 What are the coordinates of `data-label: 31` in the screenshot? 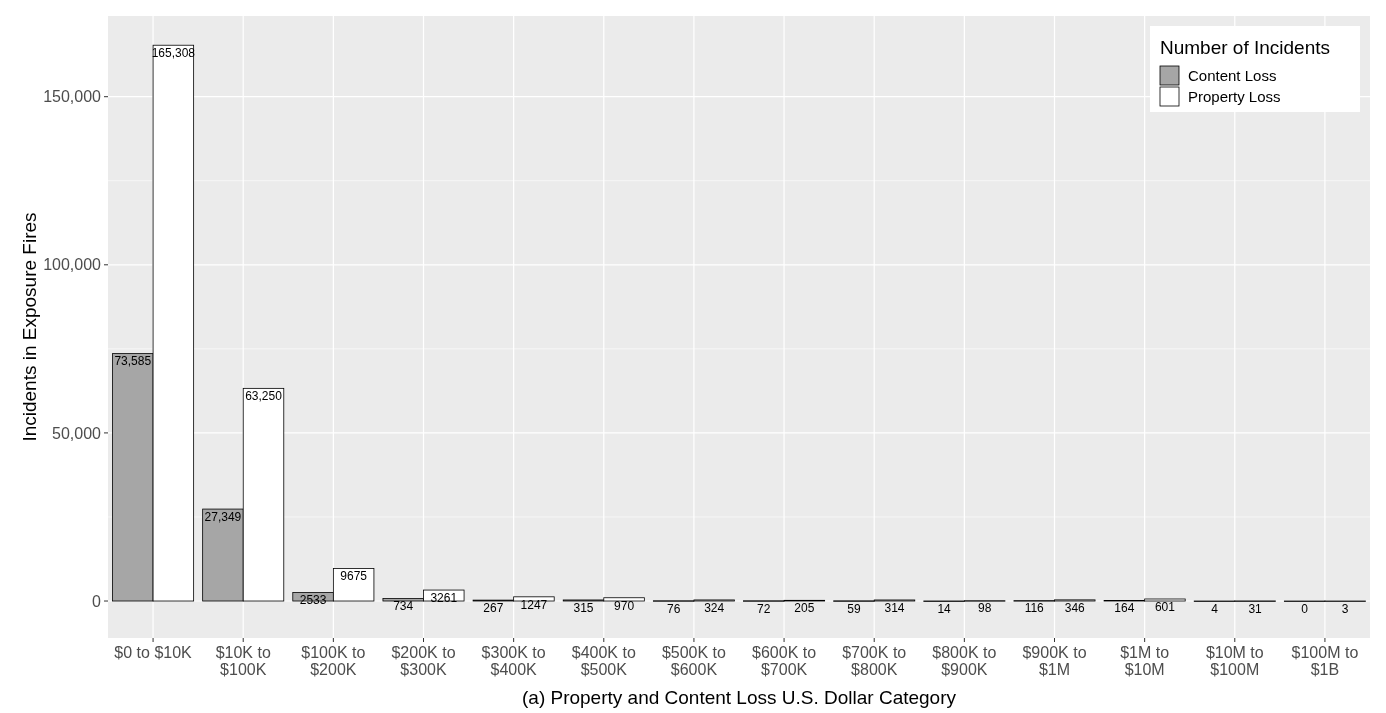 It's located at (1255, 608).